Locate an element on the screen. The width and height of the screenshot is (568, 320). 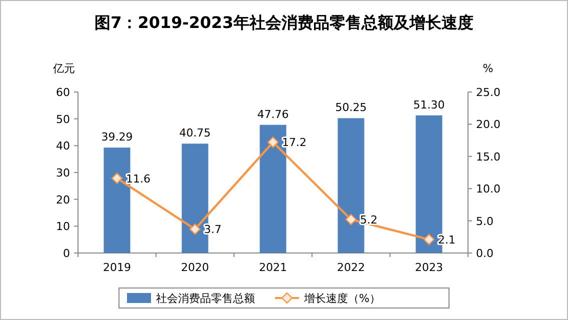
y-tick-label: 50 is located at coordinates (63, 119).